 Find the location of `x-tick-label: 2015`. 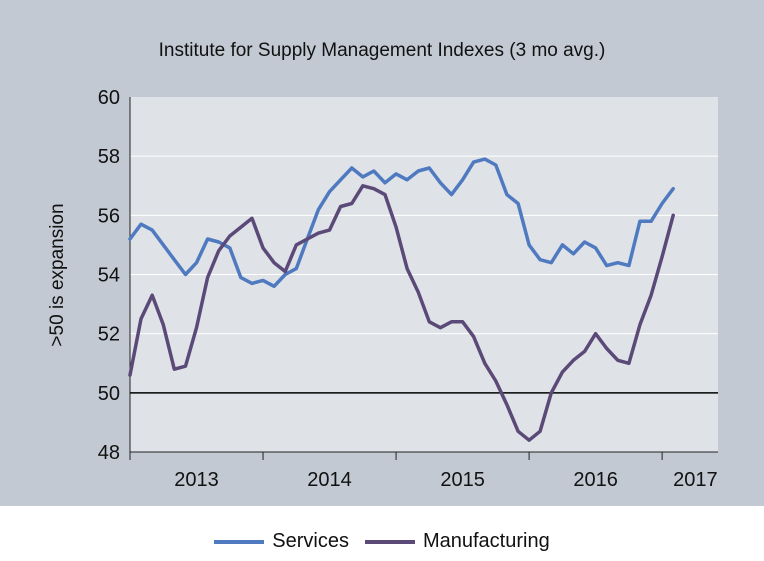

x-tick-label: 2015 is located at coordinates (462, 480).